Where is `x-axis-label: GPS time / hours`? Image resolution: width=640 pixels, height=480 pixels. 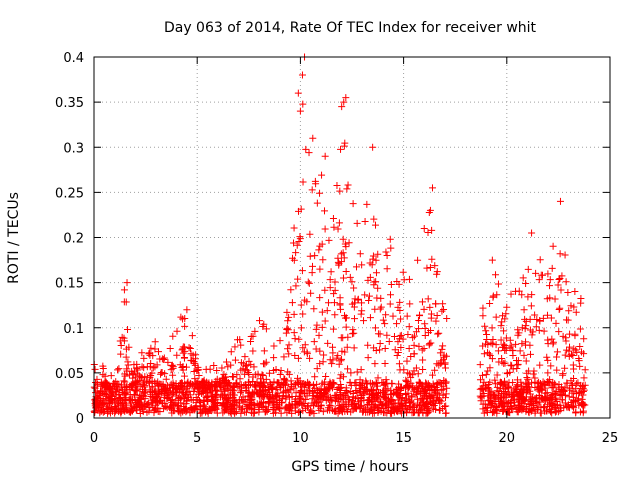
x-axis-label: GPS time / hours is located at coordinates (349, 467).